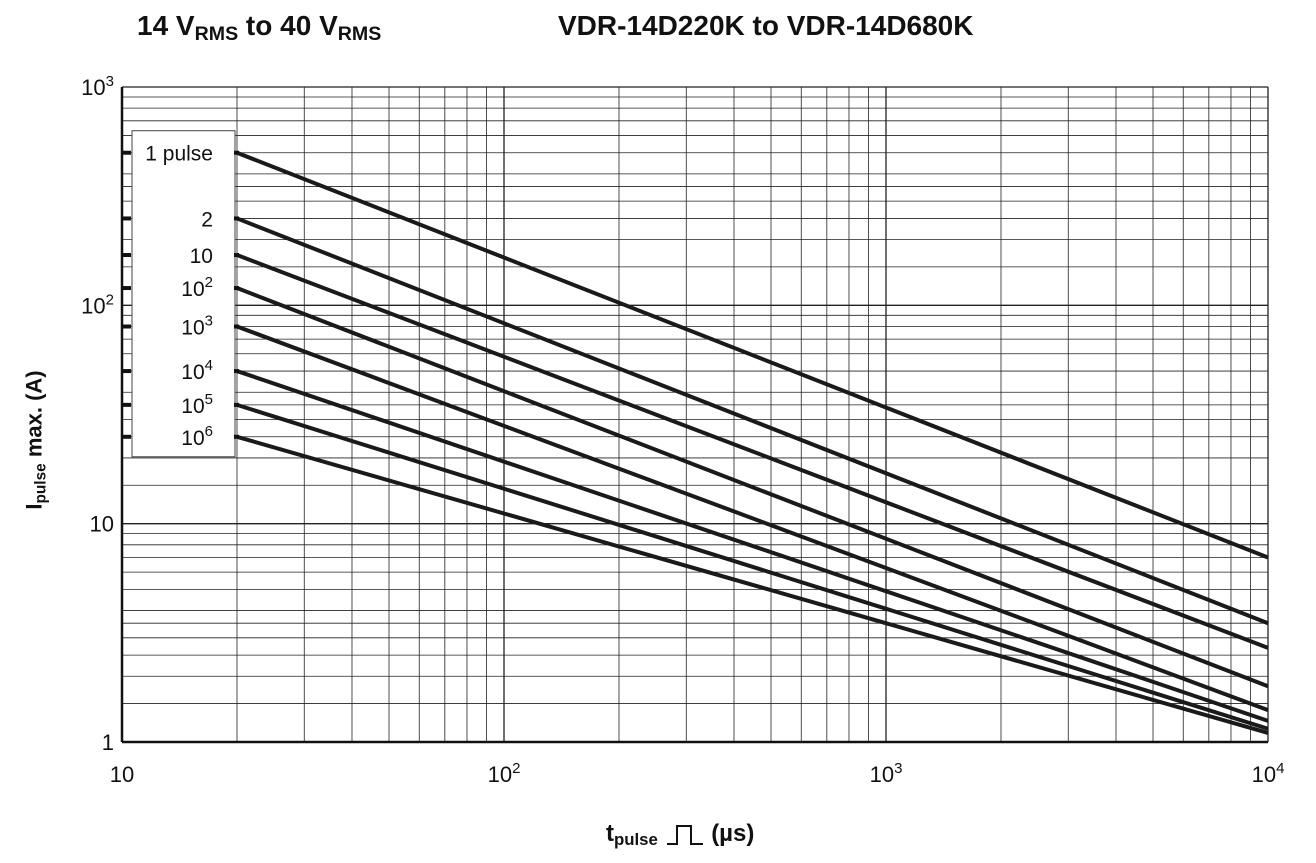 This screenshot has height=863, width=1316. What do you see at coordinates (259, 27) in the screenshot?
I see `voltage-range-title: 14 VRMS to 40 VRMS` at bounding box center [259, 27].